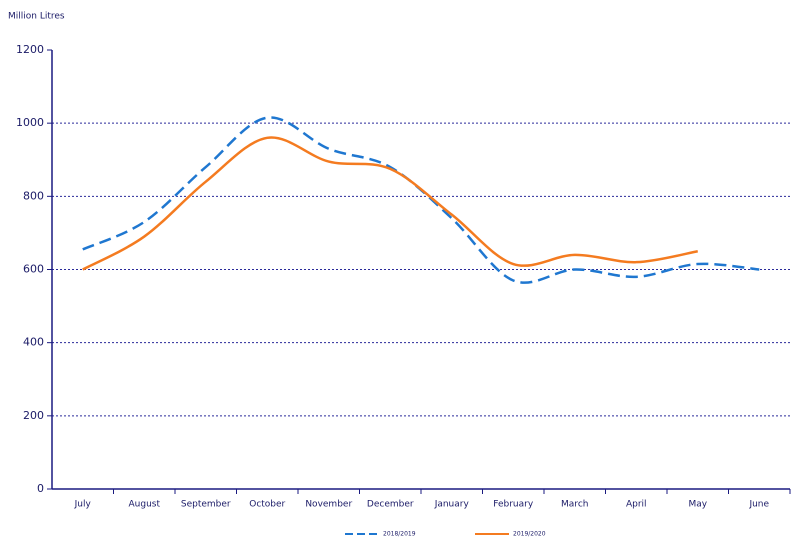 This screenshot has height=541, width=794. Describe the element at coordinates (399, 534) in the screenshot. I see `legend-label: 2018/2019` at that location.